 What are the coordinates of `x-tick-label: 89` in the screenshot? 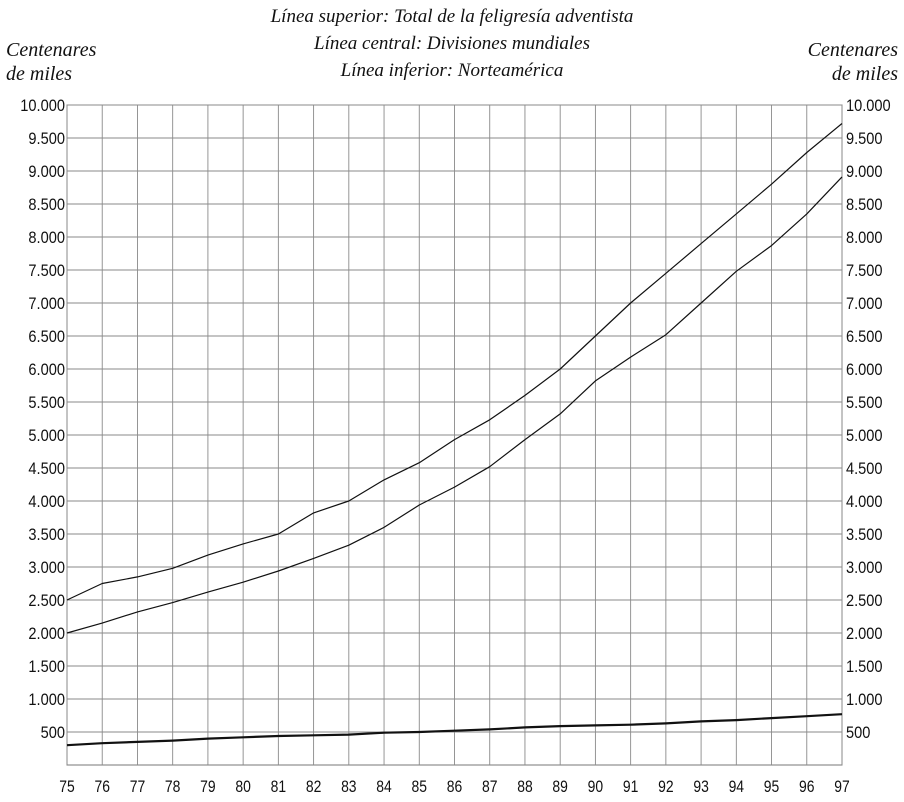 It's located at (559, 787).